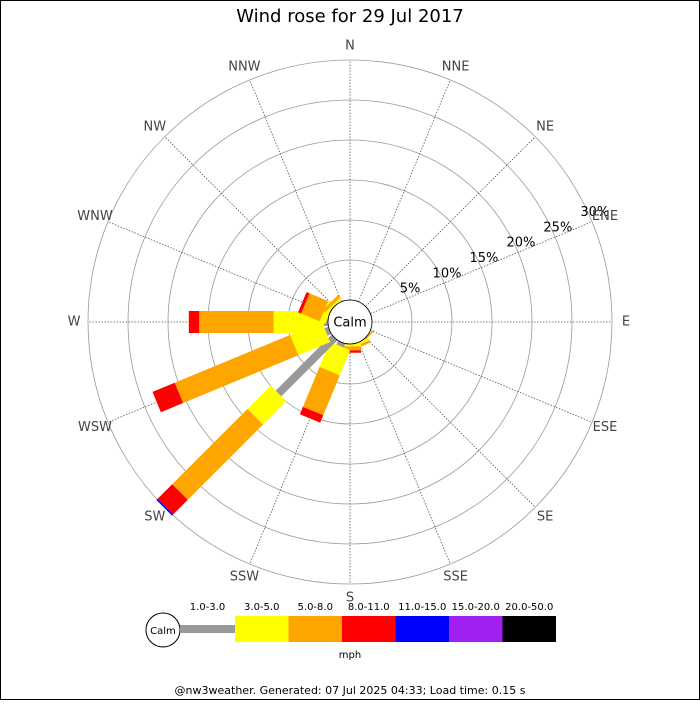 The height and width of the screenshot is (704, 700). Describe the element at coordinates (154, 517) in the screenshot. I see `direction-label: SW` at that location.